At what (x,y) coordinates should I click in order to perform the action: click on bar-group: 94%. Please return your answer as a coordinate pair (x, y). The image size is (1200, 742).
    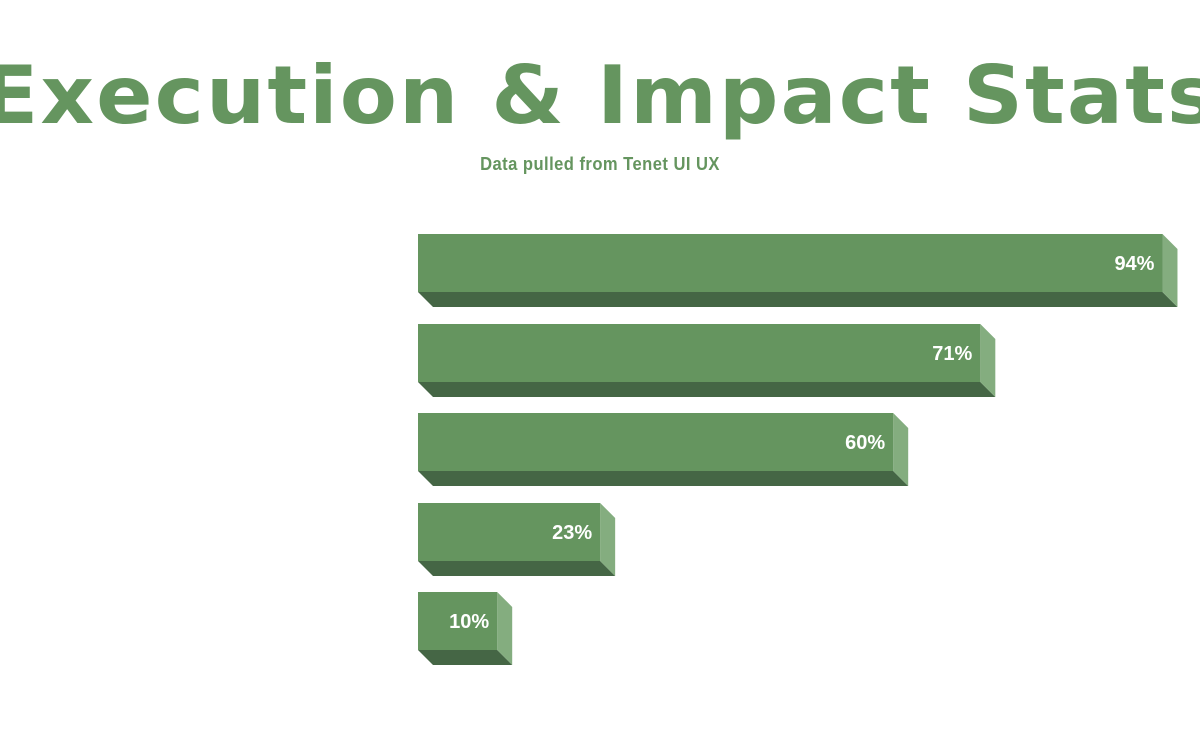
    Looking at the image, I should click on (798, 270).